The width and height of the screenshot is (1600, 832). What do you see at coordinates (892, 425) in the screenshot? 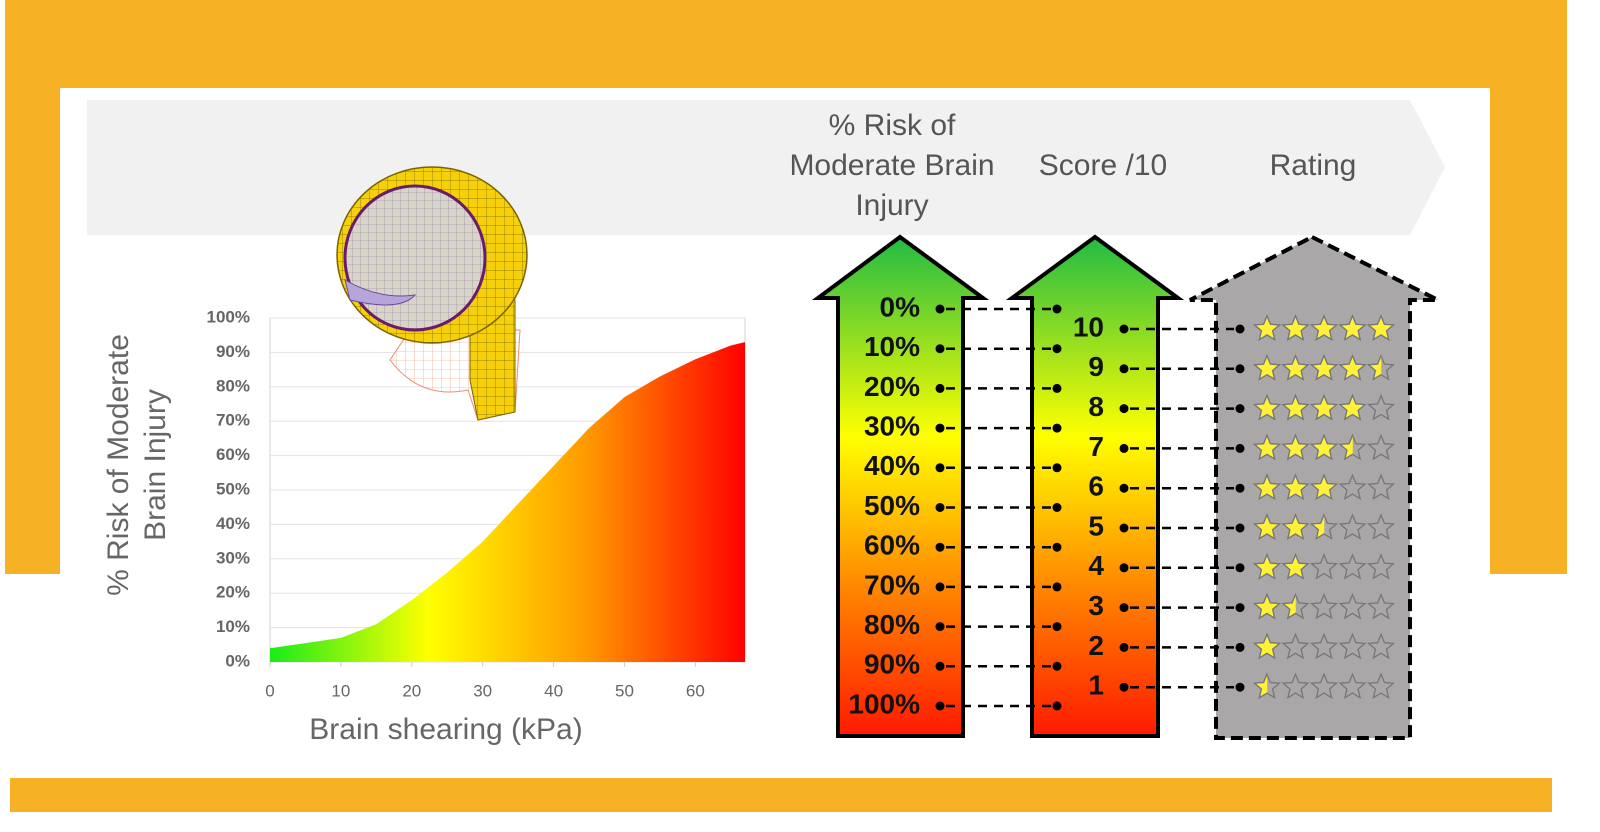
I see `risk-level: 30%` at bounding box center [892, 425].